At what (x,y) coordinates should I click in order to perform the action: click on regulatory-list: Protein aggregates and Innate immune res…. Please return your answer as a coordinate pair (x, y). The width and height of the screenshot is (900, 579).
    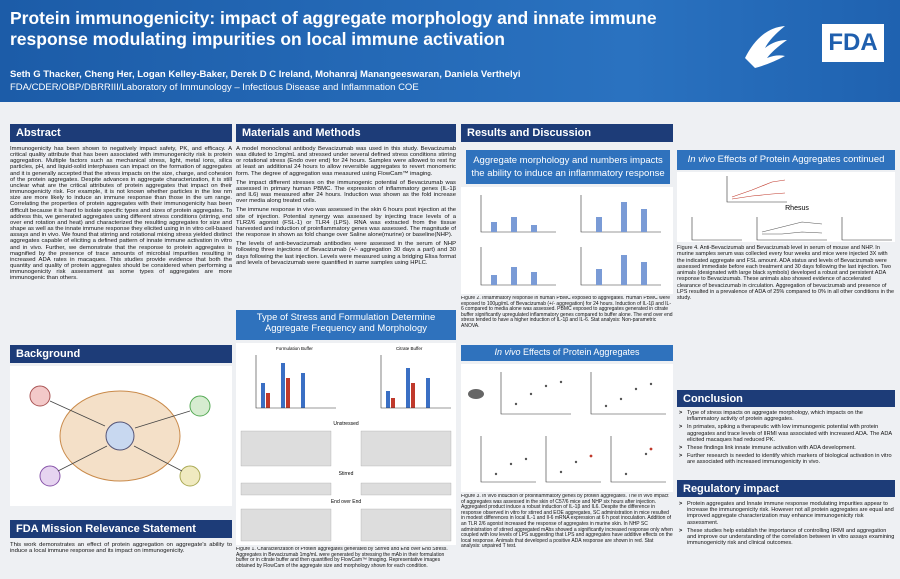
    Looking at the image, I should click on (786, 531).